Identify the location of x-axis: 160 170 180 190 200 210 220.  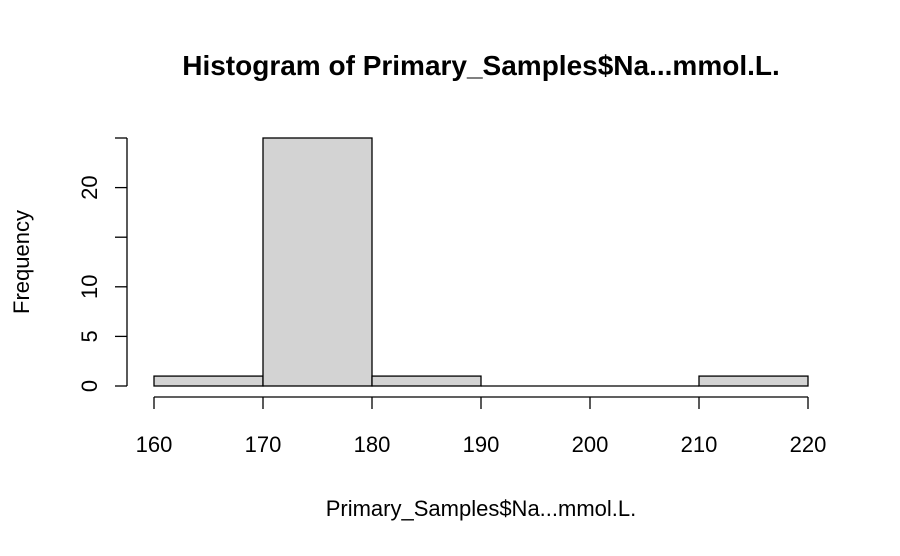
(481, 426).